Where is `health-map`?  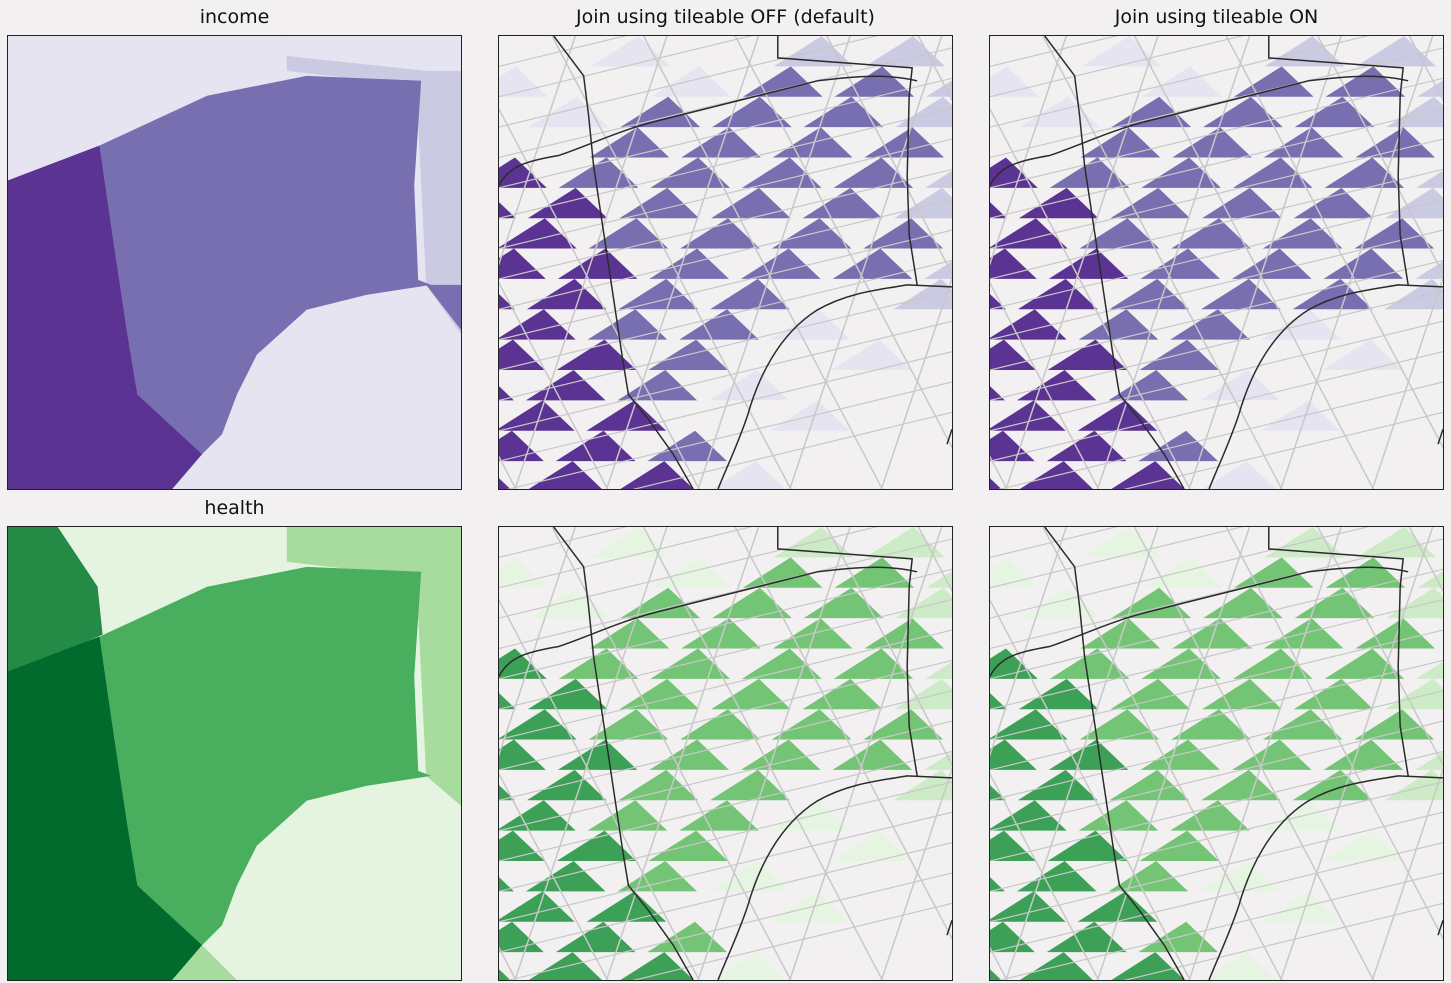 health-map is located at coordinates (234, 753).